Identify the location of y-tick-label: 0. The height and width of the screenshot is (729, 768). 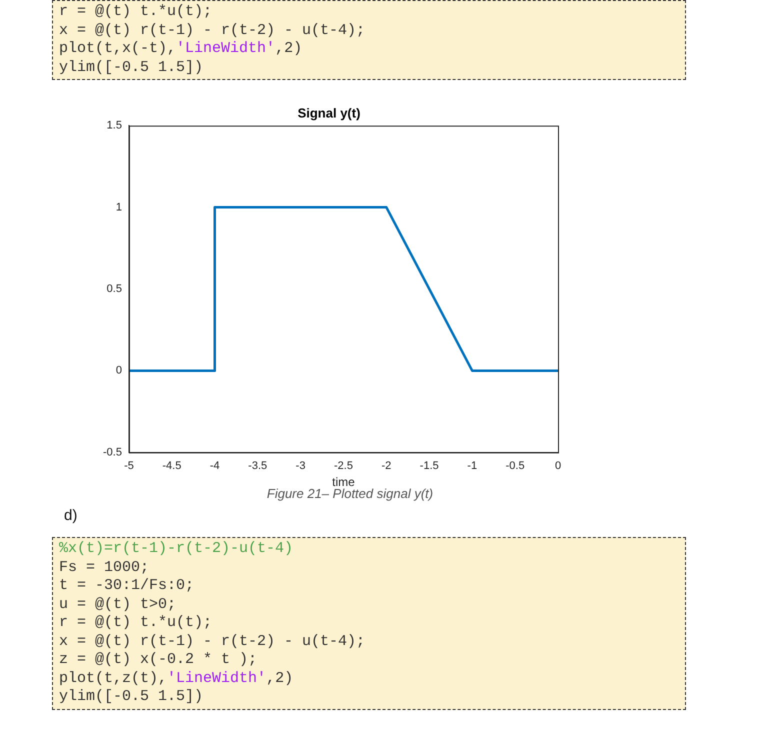
(119, 370).